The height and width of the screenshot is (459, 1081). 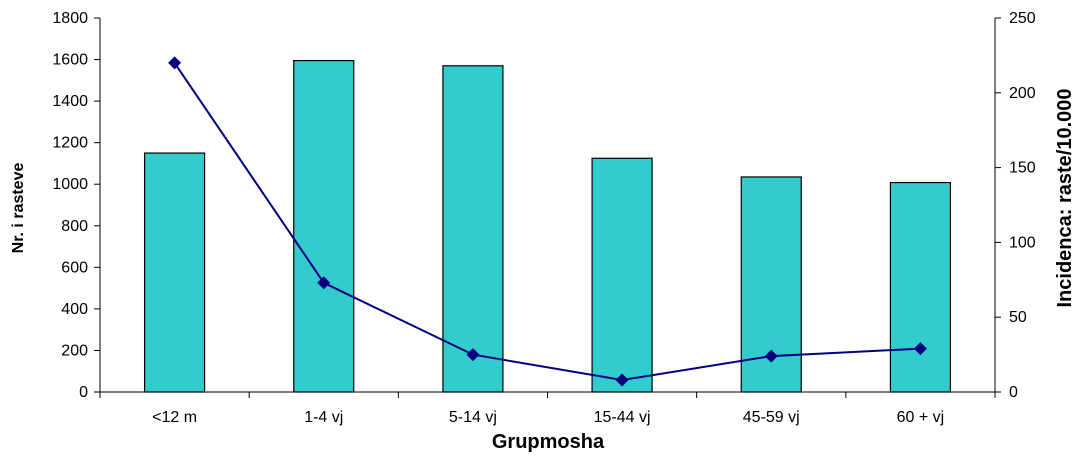 What do you see at coordinates (70, 18) in the screenshot?
I see `y-tick-label: 1800` at bounding box center [70, 18].